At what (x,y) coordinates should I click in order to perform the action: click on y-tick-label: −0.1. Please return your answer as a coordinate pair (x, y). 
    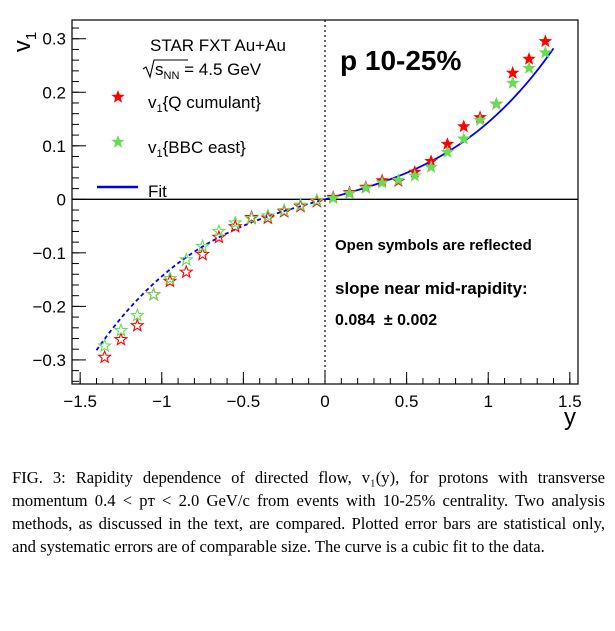
    Looking at the image, I should click on (49, 253).